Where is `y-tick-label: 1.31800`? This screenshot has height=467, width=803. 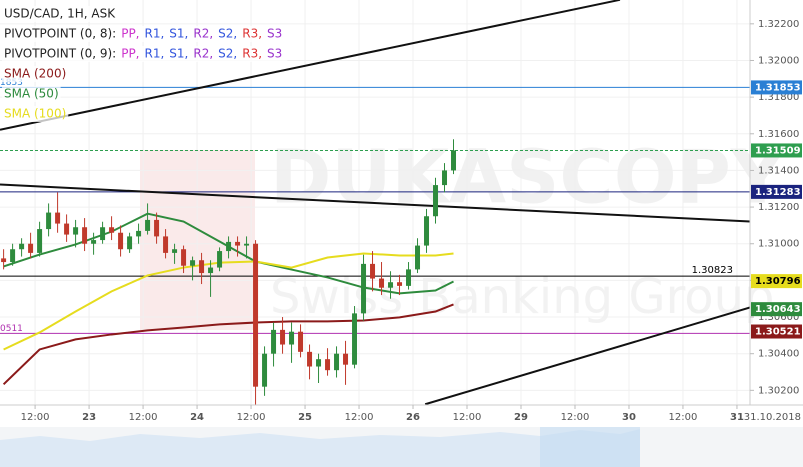 y-tick-label: 1.31800 is located at coordinates (778, 97).